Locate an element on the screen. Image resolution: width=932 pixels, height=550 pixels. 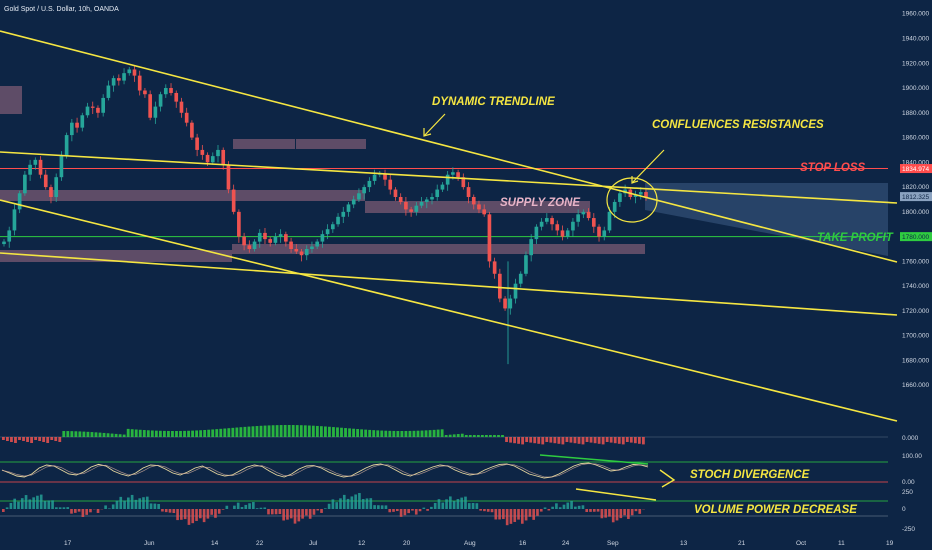
time-tick-label: Jun is located at coordinates (149, 543).